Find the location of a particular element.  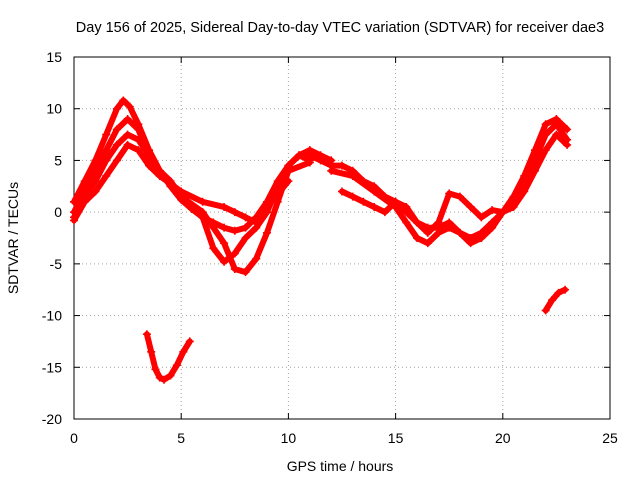

y-tick-label: 0 is located at coordinates (58, 212).